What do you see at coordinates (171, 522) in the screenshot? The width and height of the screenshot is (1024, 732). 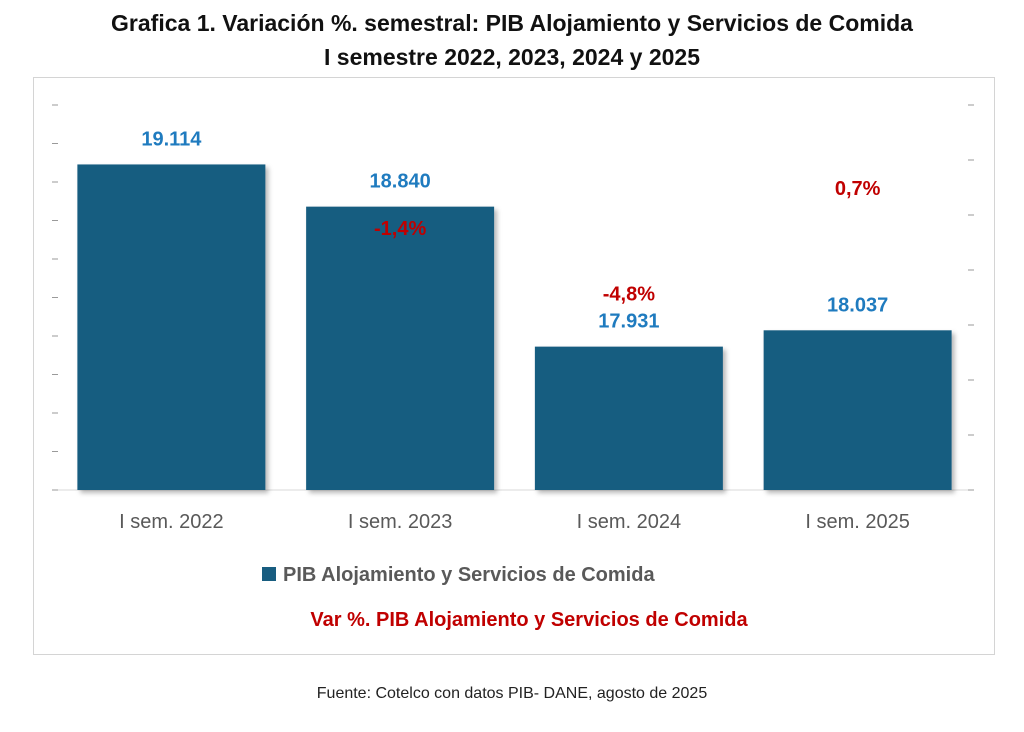 I see `x-tick-label: I sem. 2022` at bounding box center [171, 522].